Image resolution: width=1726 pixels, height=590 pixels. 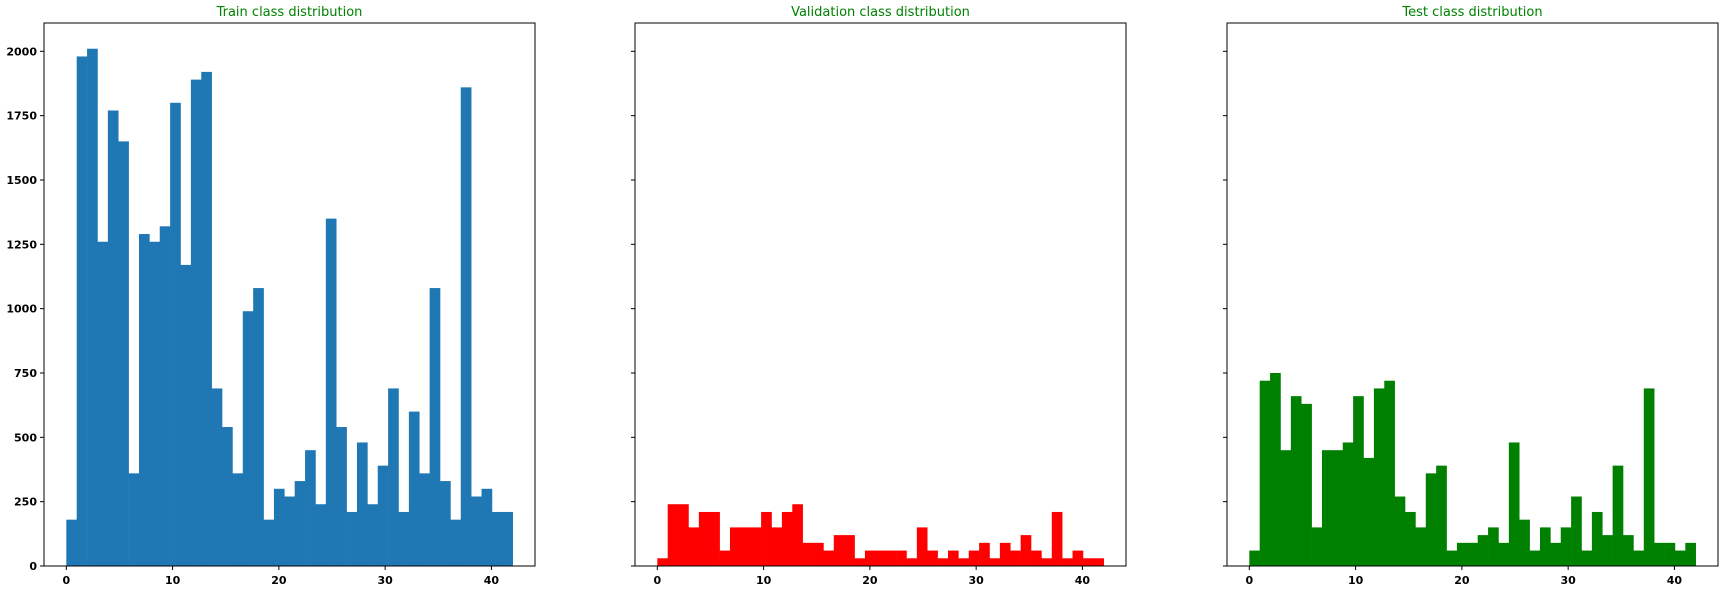 What do you see at coordinates (1249, 580) in the screenshot?
I see `test-x-tick-label: 0` at bounding box center [1249, 580].